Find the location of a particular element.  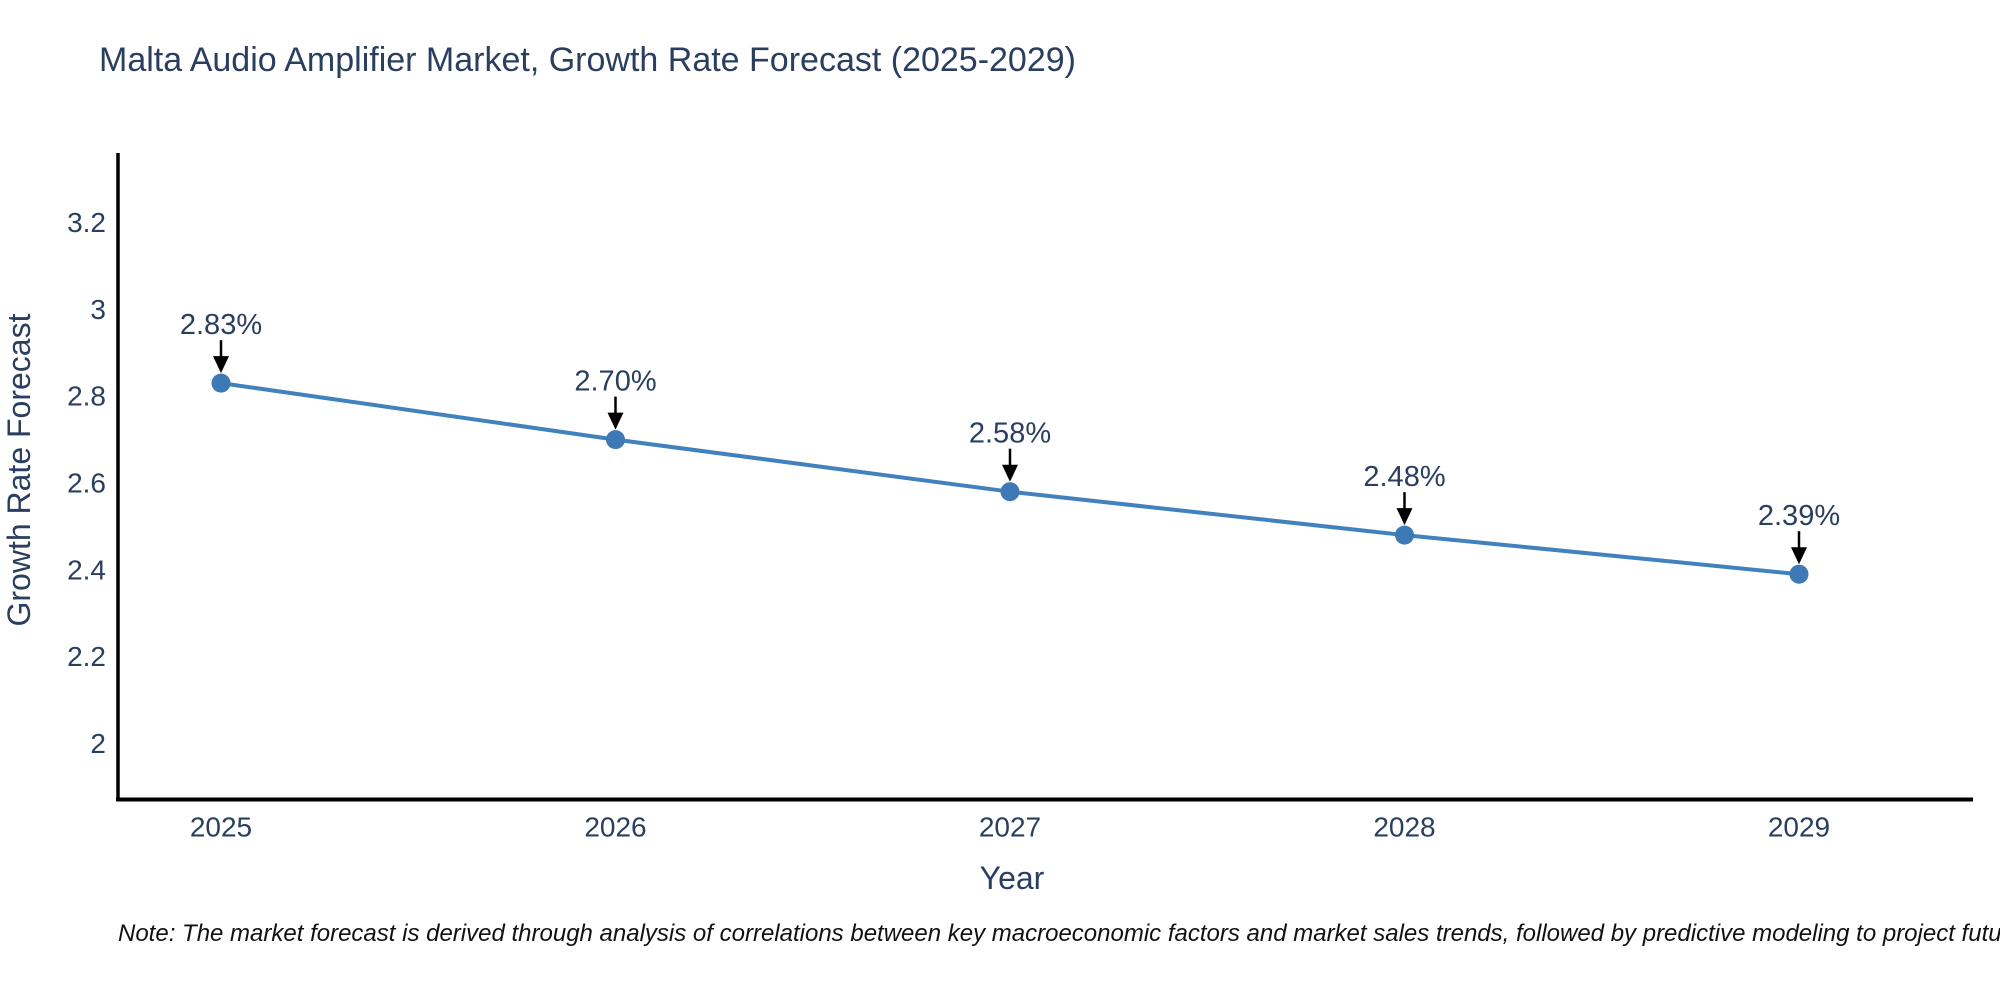

x-tick-label: 2026 is located at coordinates (615, 827).